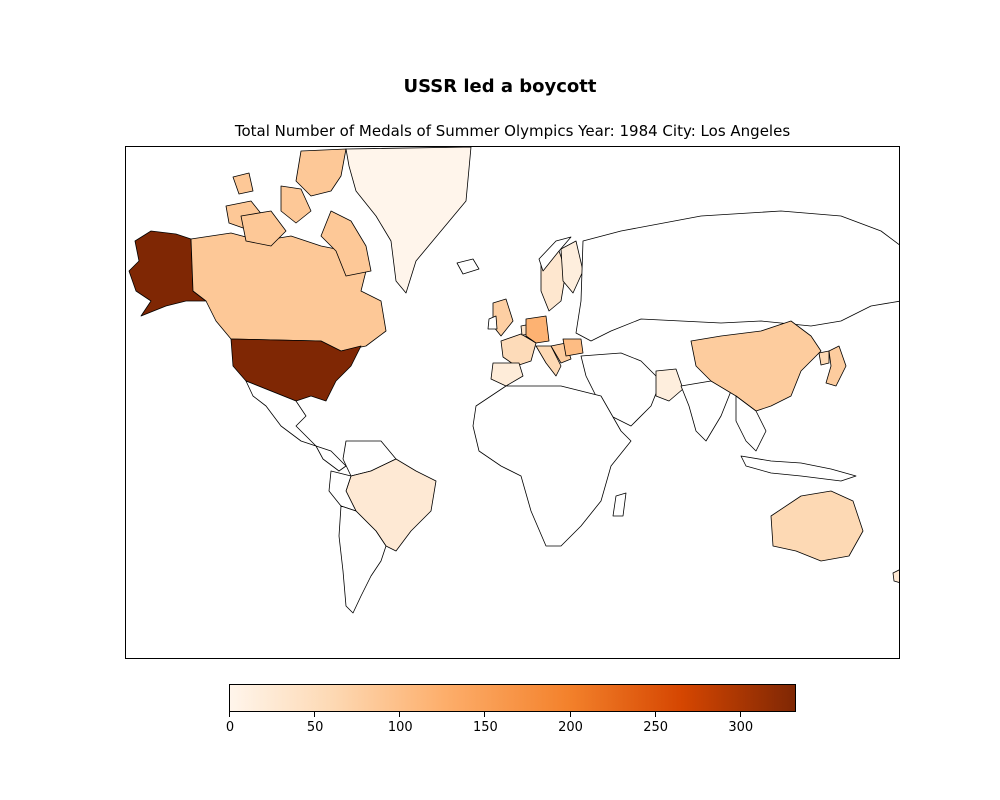  Describe the element at coordinates (737, 276) in the screenshot. I see `country-eastern-europe-ussr` at that location.